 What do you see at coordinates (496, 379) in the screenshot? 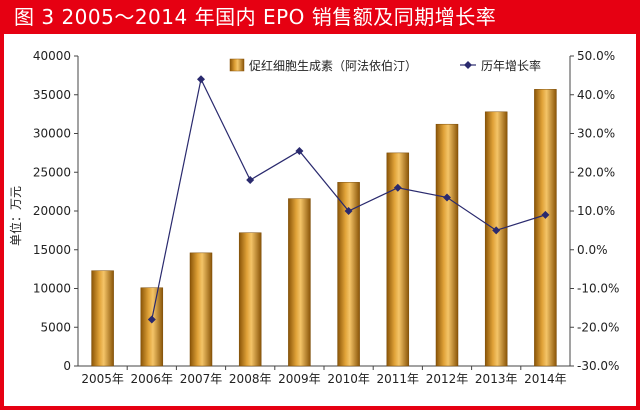
I see `x-tick-label: 2013年` at bounding box center [496, 379].